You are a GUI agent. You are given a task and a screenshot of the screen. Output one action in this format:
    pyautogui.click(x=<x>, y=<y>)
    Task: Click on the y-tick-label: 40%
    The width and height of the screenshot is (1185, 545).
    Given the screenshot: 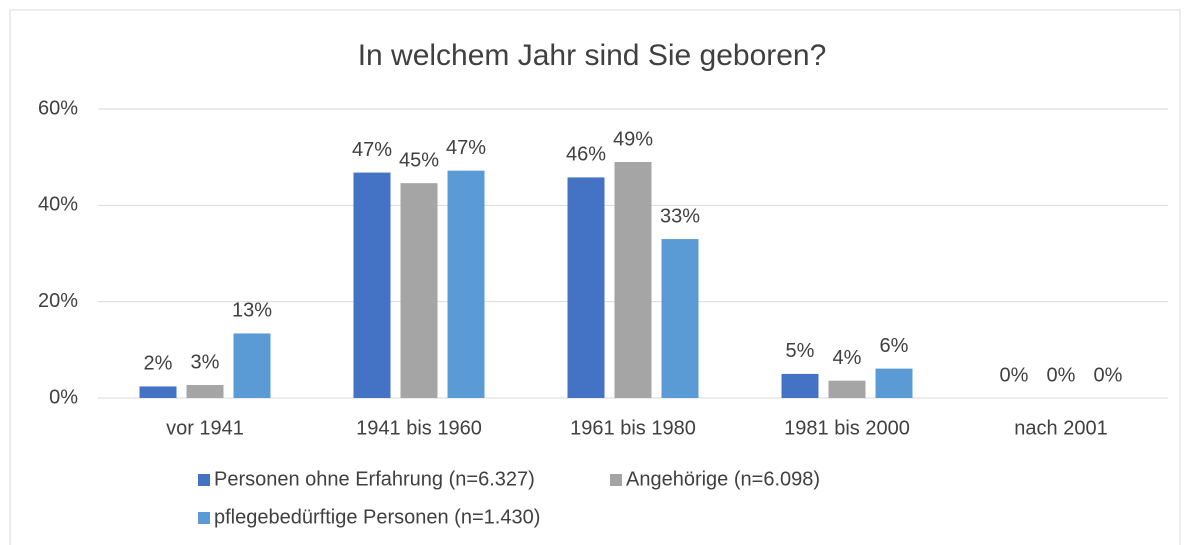 What is the action you would take?
    pyautogui.click(x=58, y=205)
    